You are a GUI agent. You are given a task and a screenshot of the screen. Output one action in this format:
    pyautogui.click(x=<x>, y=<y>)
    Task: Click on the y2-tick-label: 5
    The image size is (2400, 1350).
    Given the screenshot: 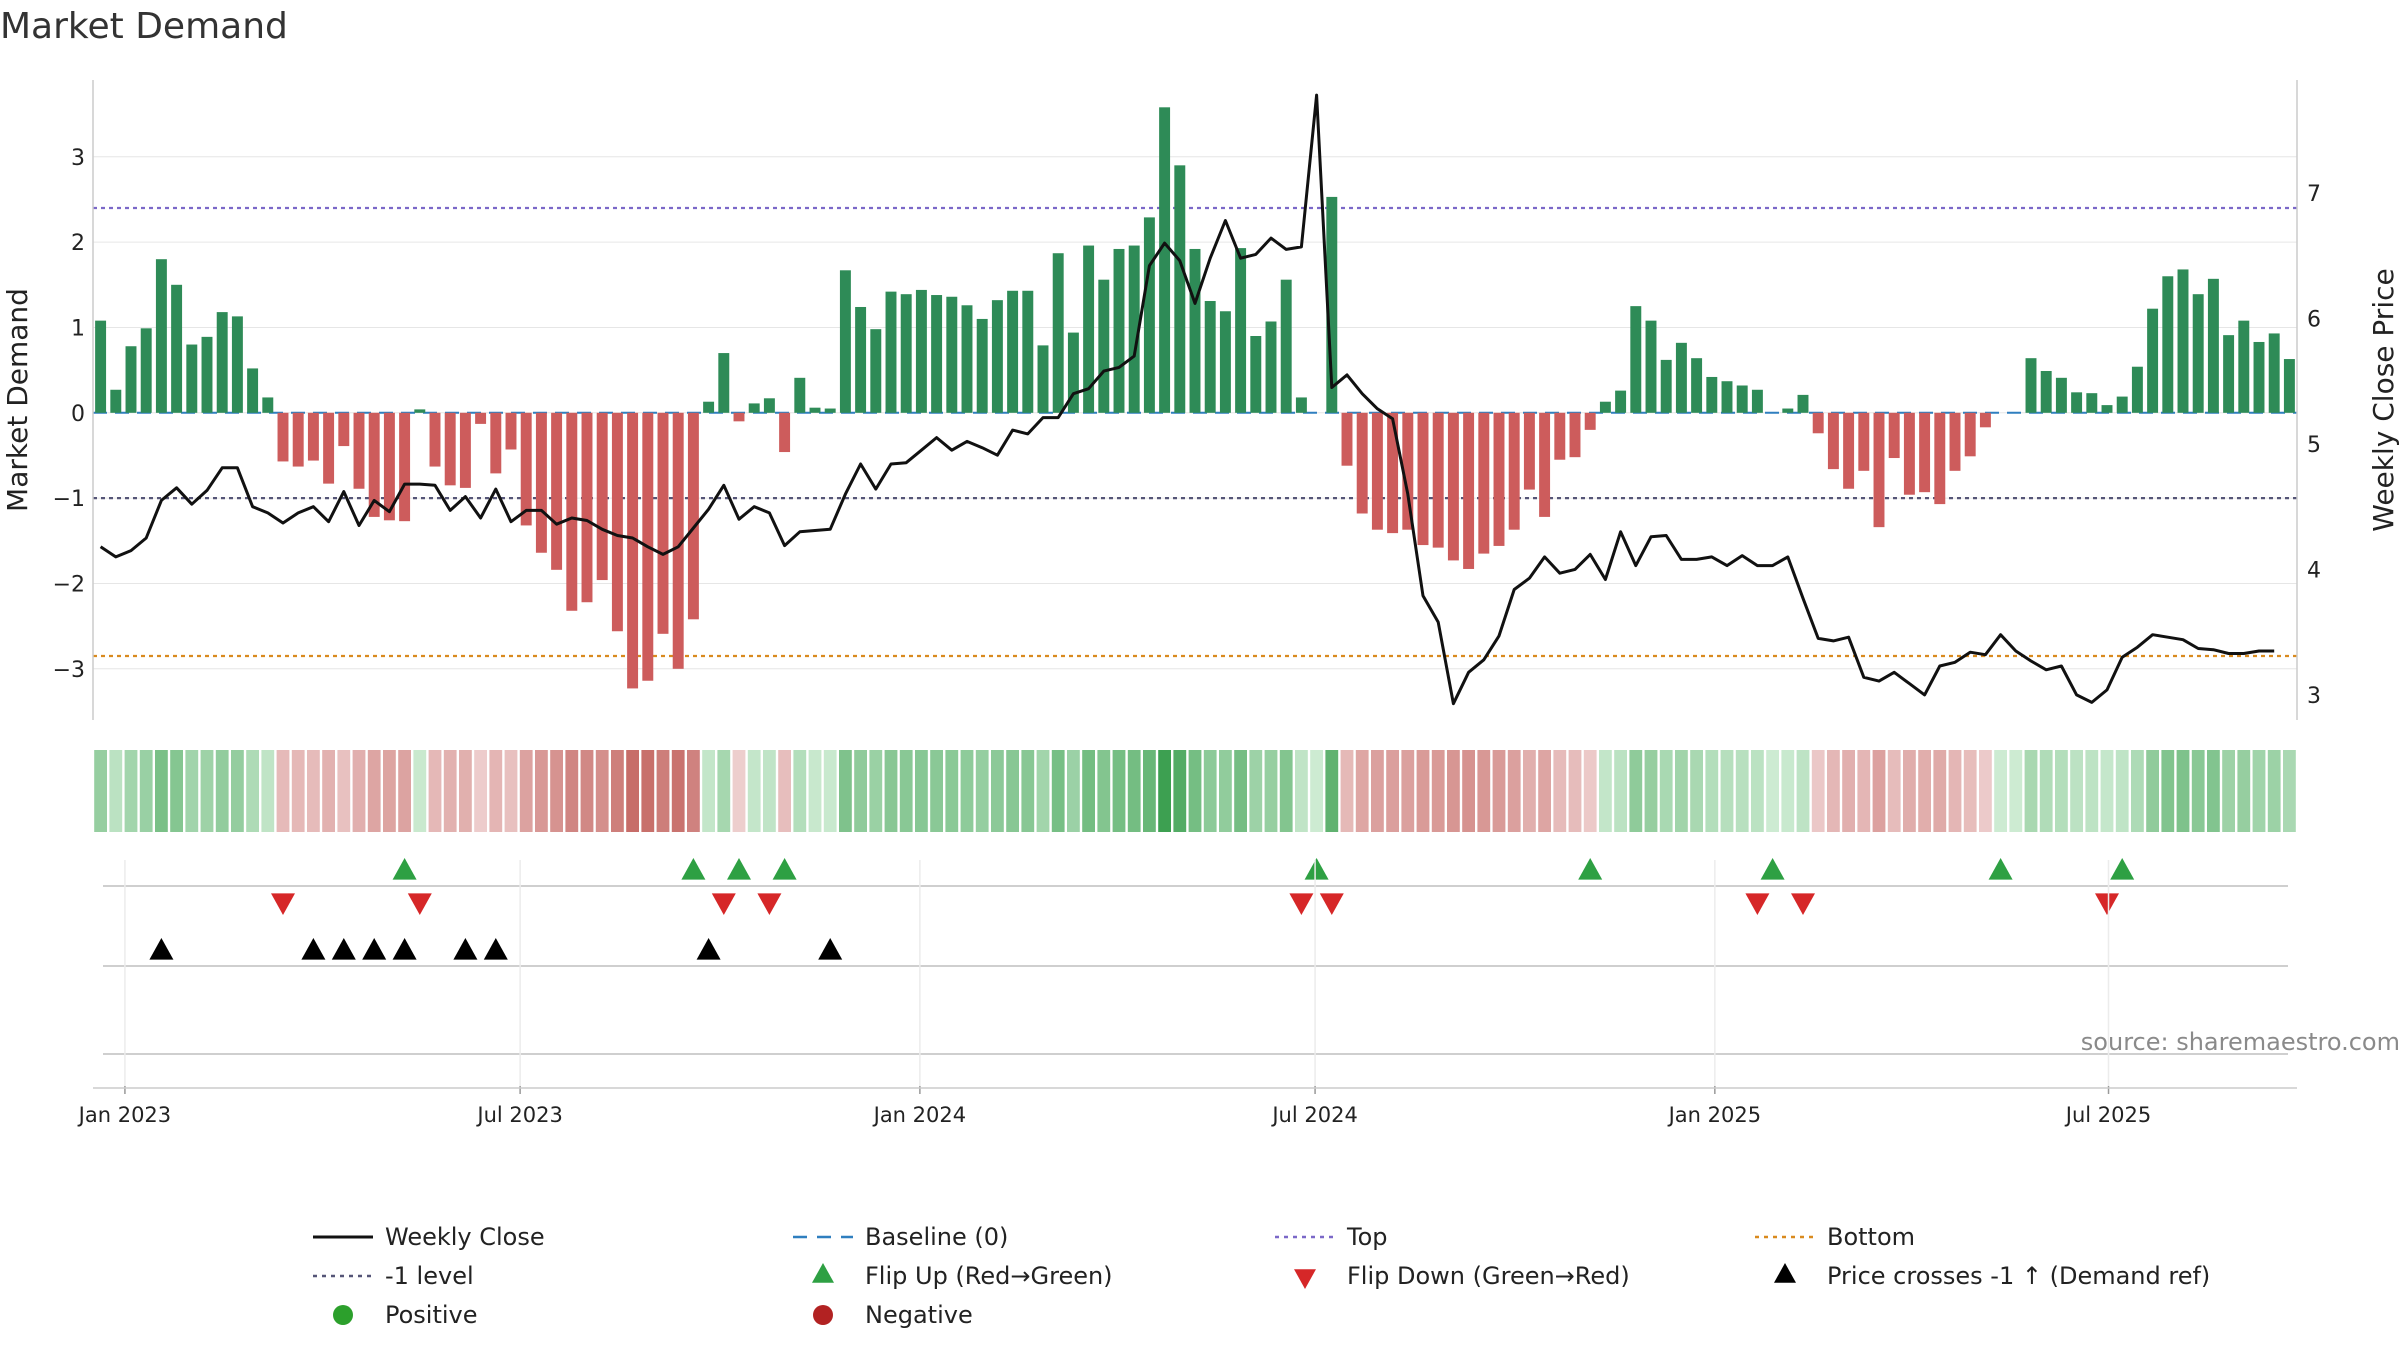 What is the action you would take?
    pyautogui.click(x=2314, y=445)
    